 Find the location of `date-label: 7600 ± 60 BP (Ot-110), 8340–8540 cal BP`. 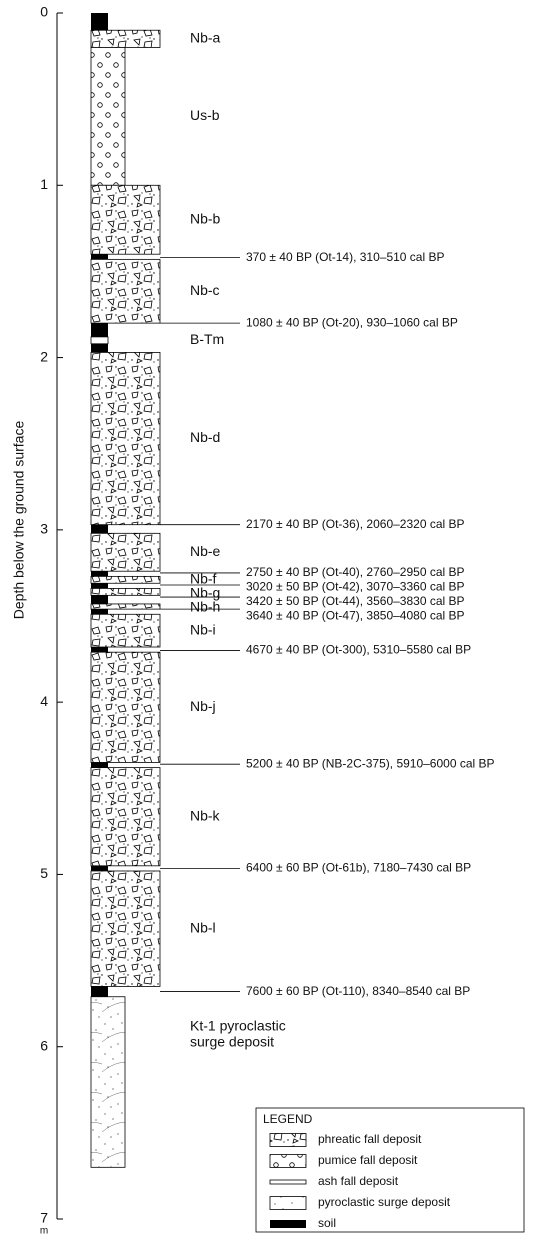

date-label: 7600 ± 60 BP (Ot-110), 8340–8540 cal BP is located at coordinates (358, 991).